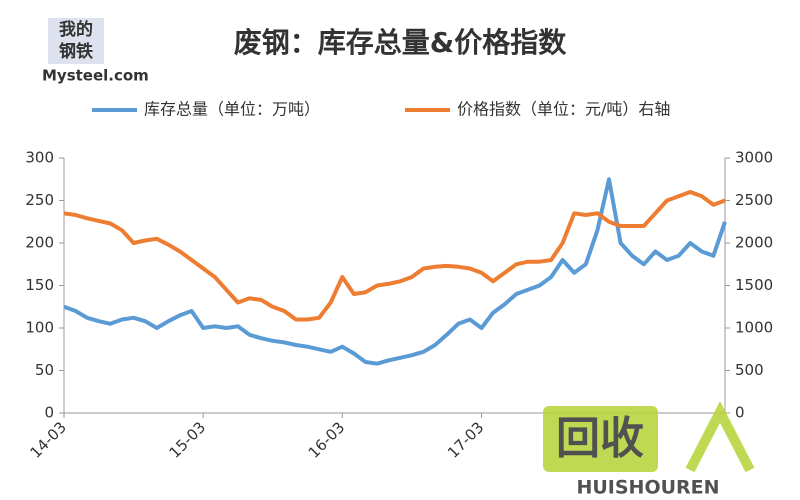 This screenshot has width=800, height=500. I want to click on watermark-box, so click(600, 439).